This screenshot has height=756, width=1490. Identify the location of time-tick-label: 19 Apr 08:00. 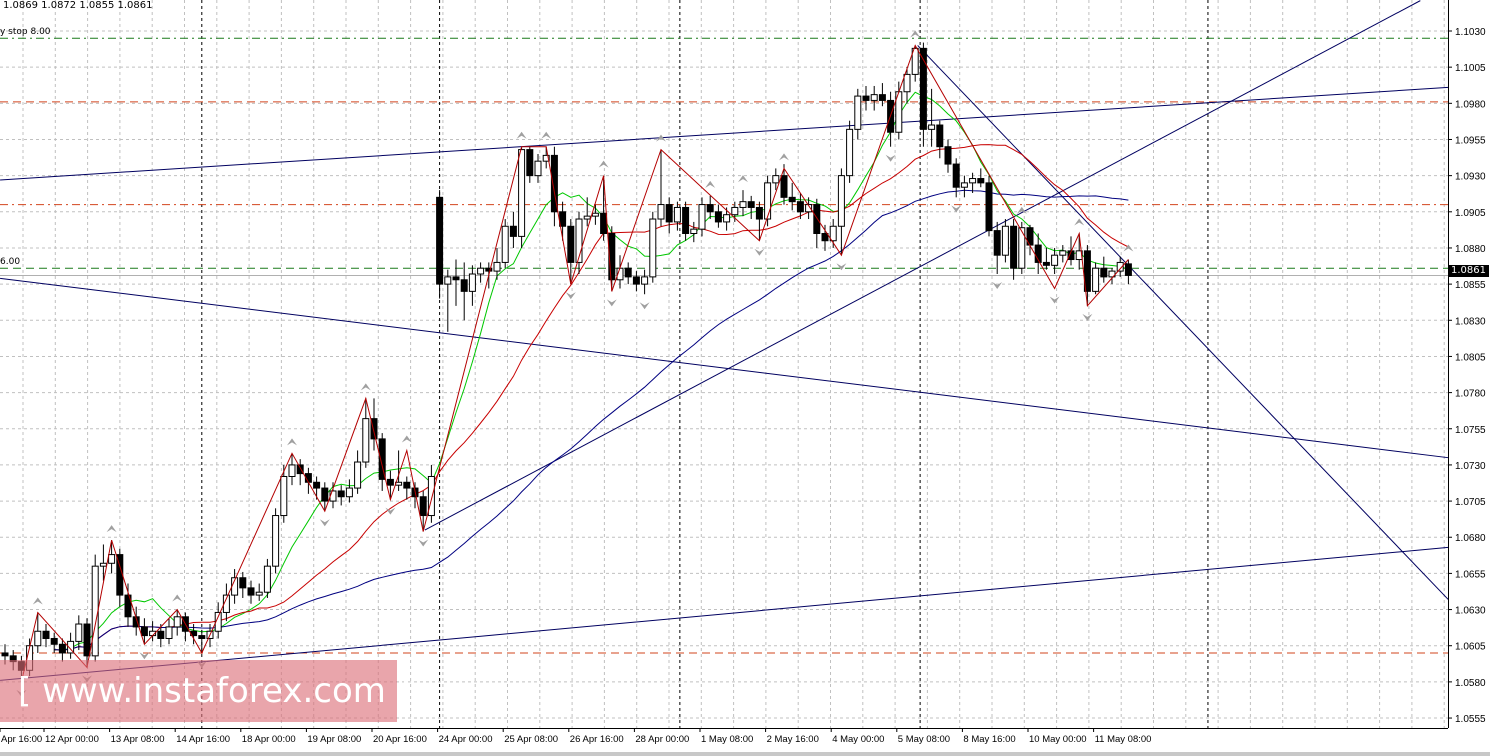
(334, 739).